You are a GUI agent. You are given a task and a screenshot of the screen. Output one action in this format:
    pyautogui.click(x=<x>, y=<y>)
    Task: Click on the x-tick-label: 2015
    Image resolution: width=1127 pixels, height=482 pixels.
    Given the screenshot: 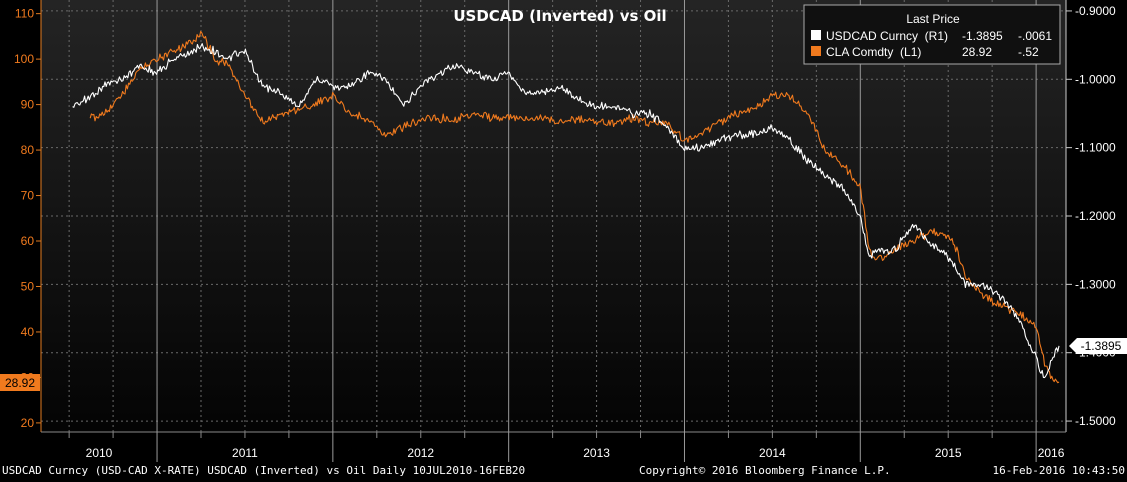 What is the action you would take?
    pyautogui.click(x=948, y=453)
    